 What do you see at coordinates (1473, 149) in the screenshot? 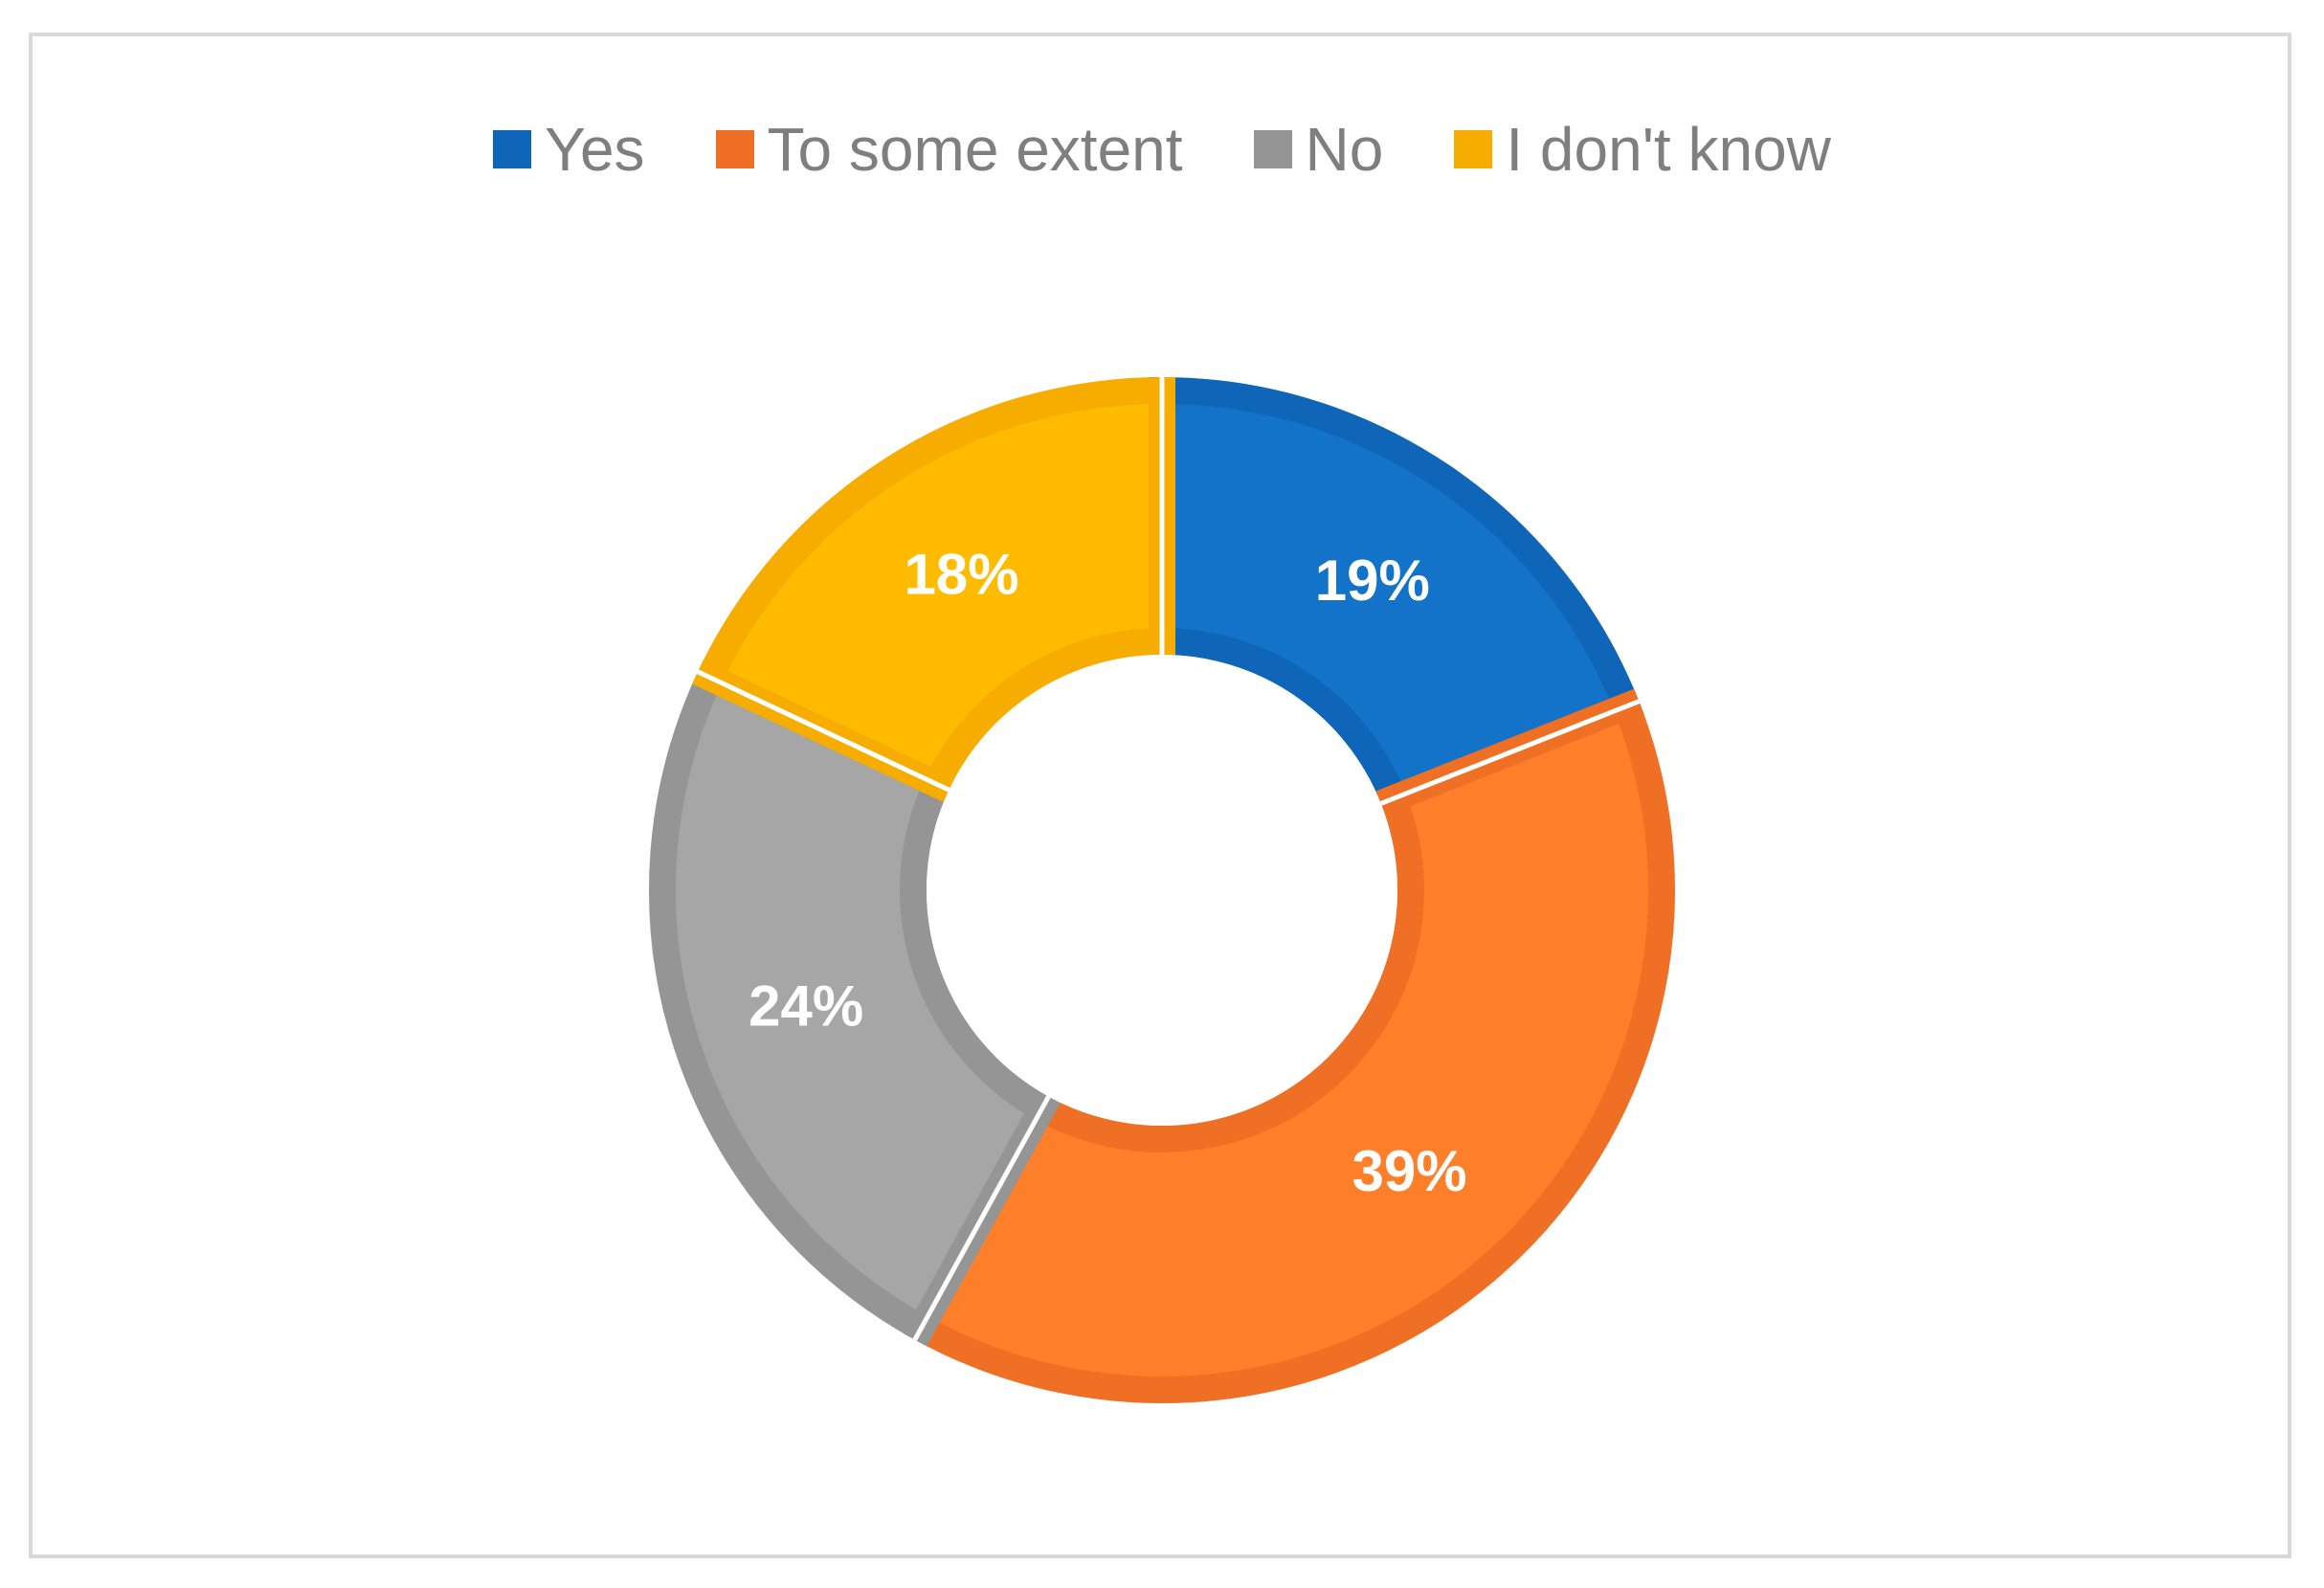
I see `legend-swatch-i-dont-know` at bounding box center [1473, 149].